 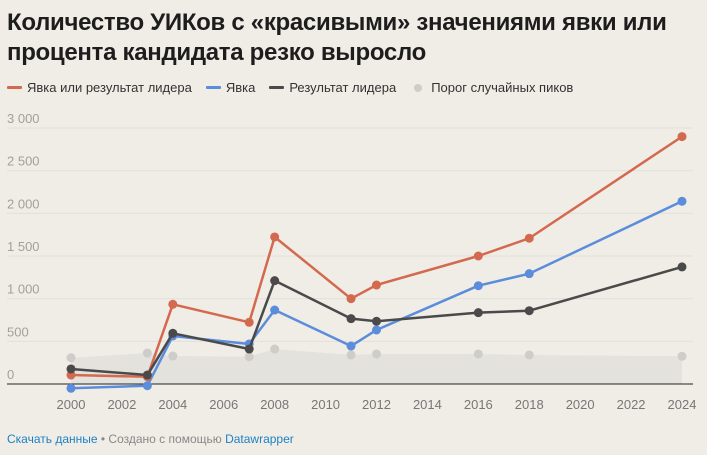 What do you see at coordinates (23, 161) in the screenshot?
I see `y-tick-label: 2 500` at bounding box center [23, 161].